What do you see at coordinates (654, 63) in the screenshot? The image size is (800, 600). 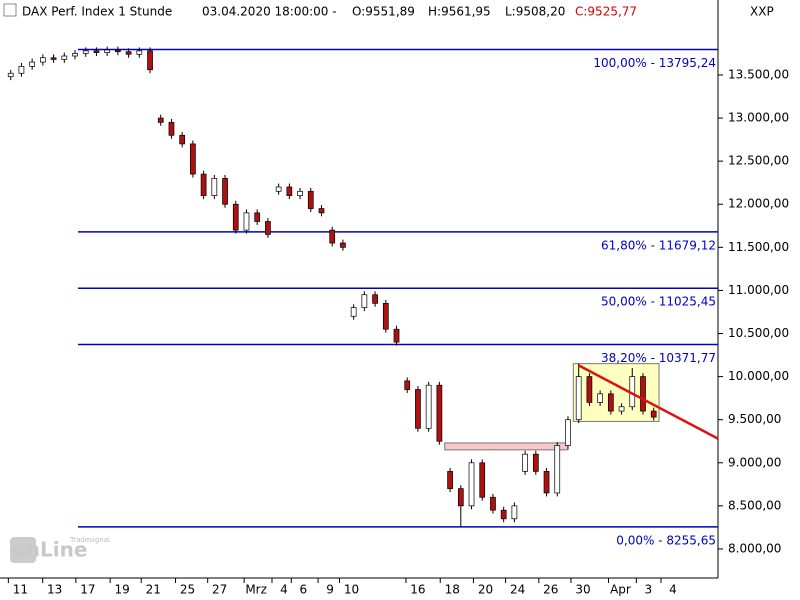 I see `fib-label: 100,00% - 13795,24` at bounding box center [654, 63].